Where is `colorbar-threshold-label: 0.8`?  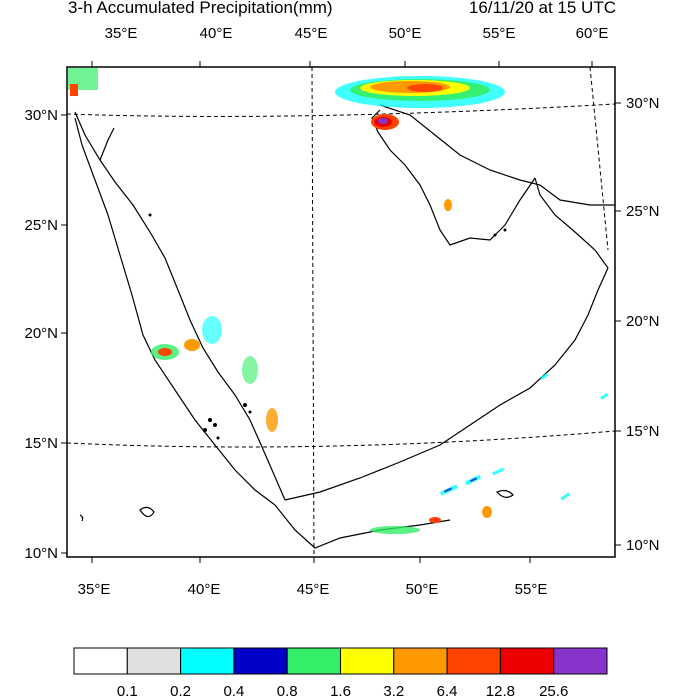
colorbar-threshold-label: 0.8 is located at coordinates (287, 691).